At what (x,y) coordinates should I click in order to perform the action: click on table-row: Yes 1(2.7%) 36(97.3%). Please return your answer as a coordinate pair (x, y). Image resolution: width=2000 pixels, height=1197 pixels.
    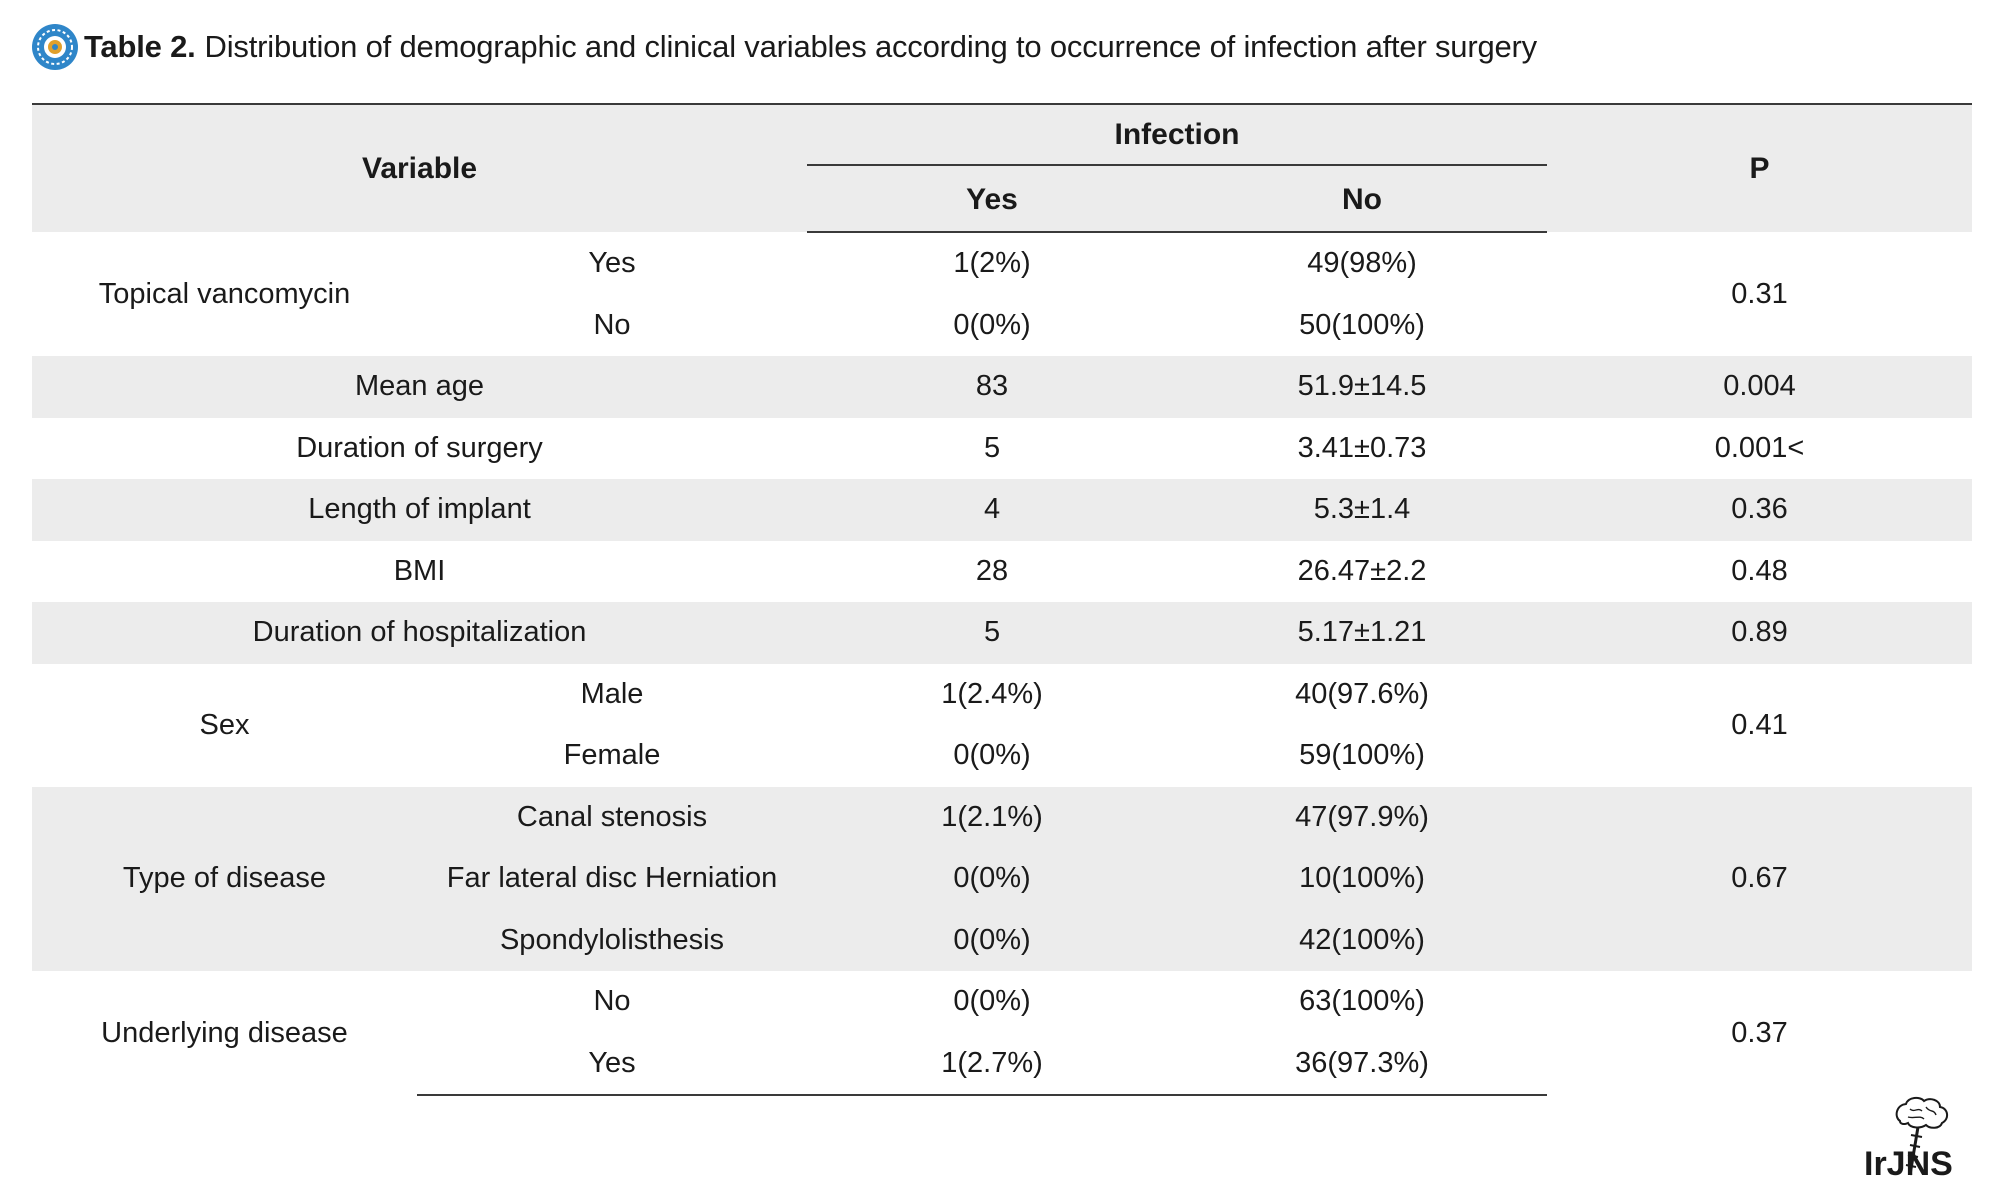
    Looking at the image, I should click on (1002, 1064).